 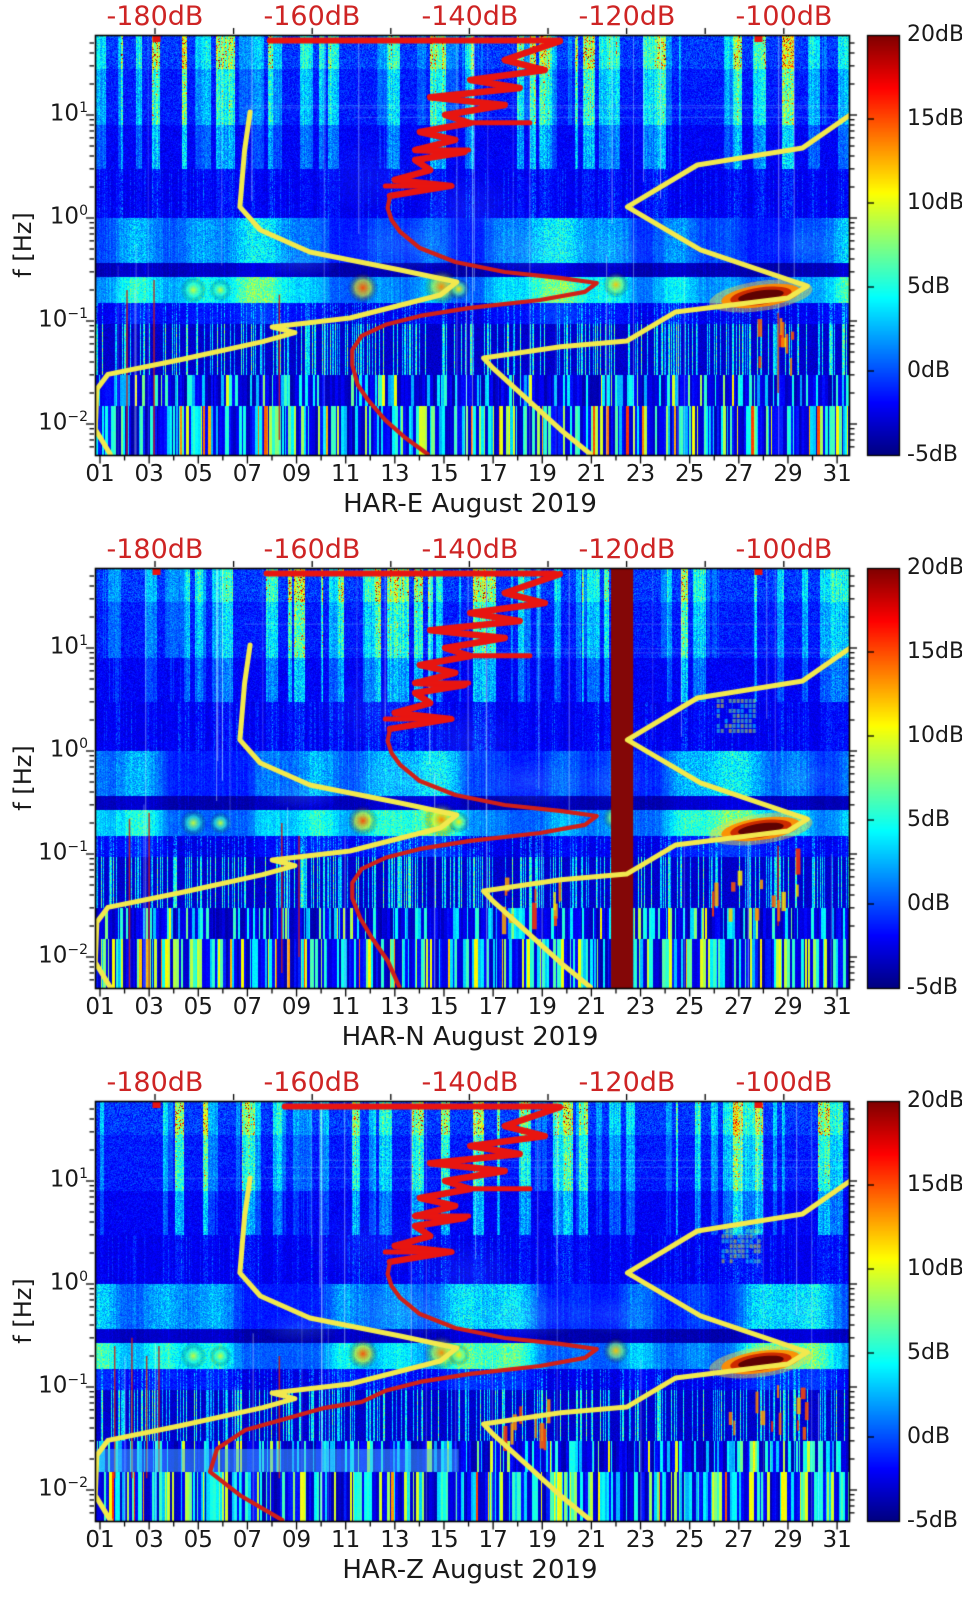 I want to click on panel-title: HAR-E August 2019, so click(x=470, y=504).